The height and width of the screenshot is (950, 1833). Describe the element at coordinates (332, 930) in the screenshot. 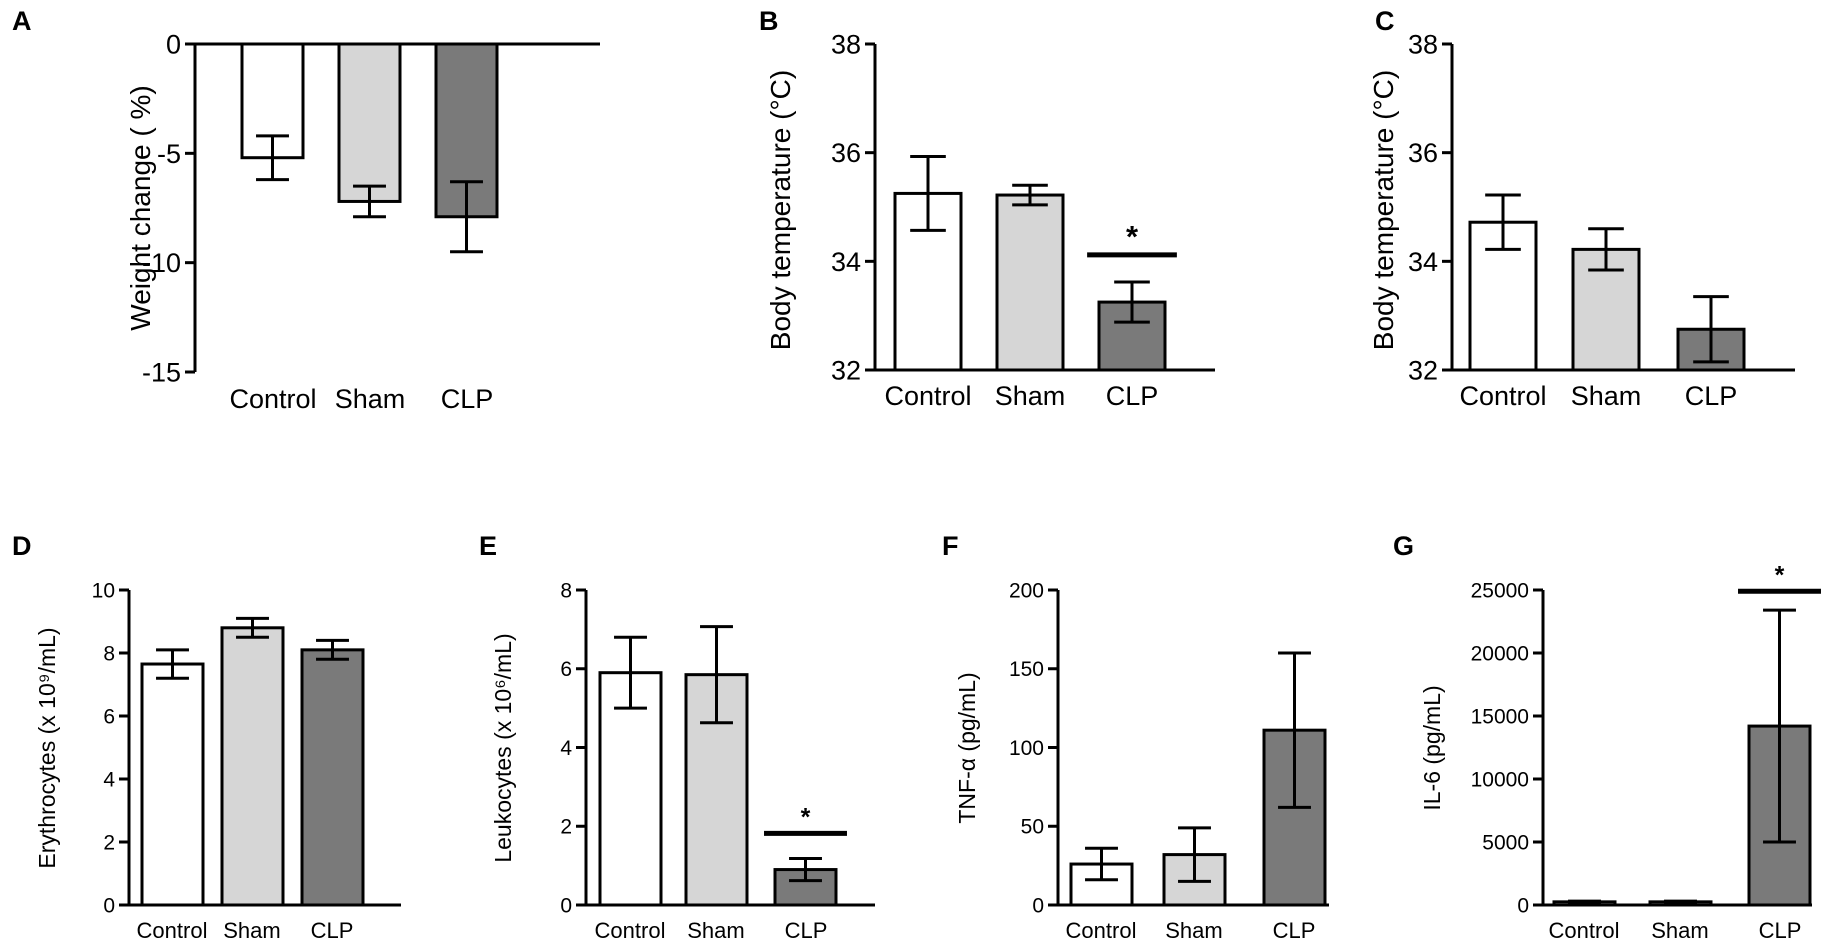

I see `category-label-d-clp: CLP` at that location.